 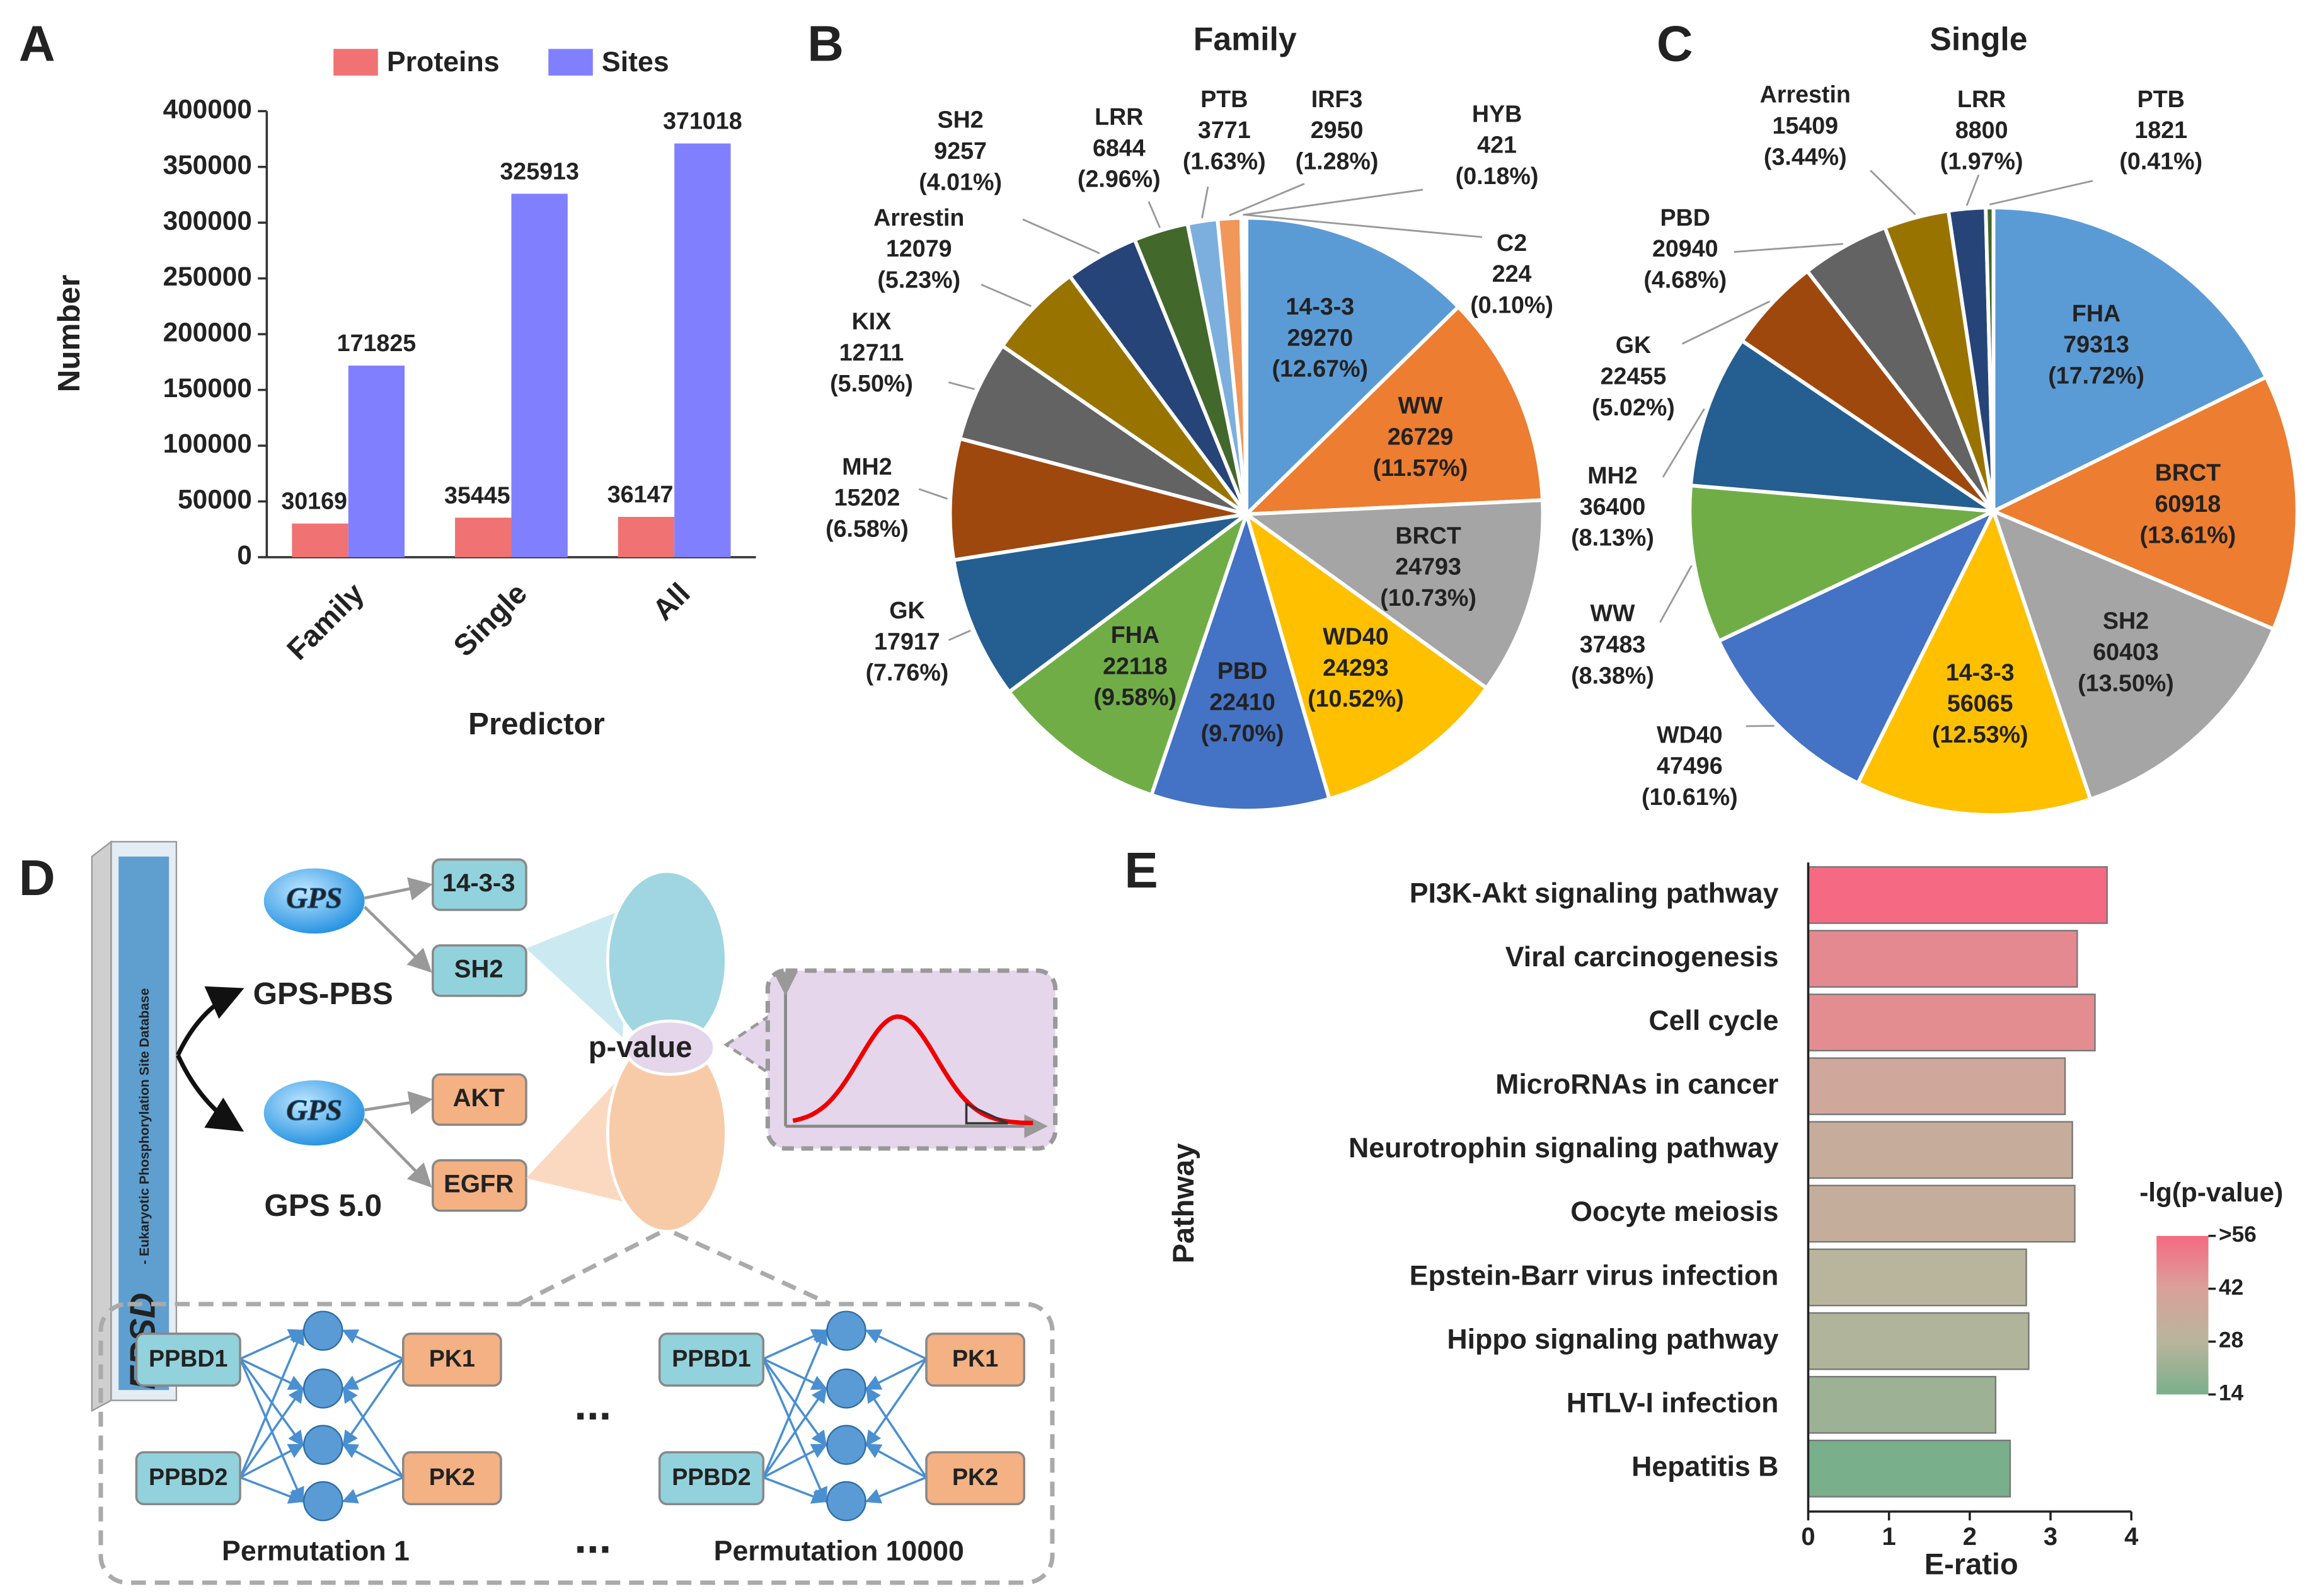 What do you see at coordinates (1675, 43) in the screenshot?
I see `panel-label: C` at bounding box center [1675, 43].